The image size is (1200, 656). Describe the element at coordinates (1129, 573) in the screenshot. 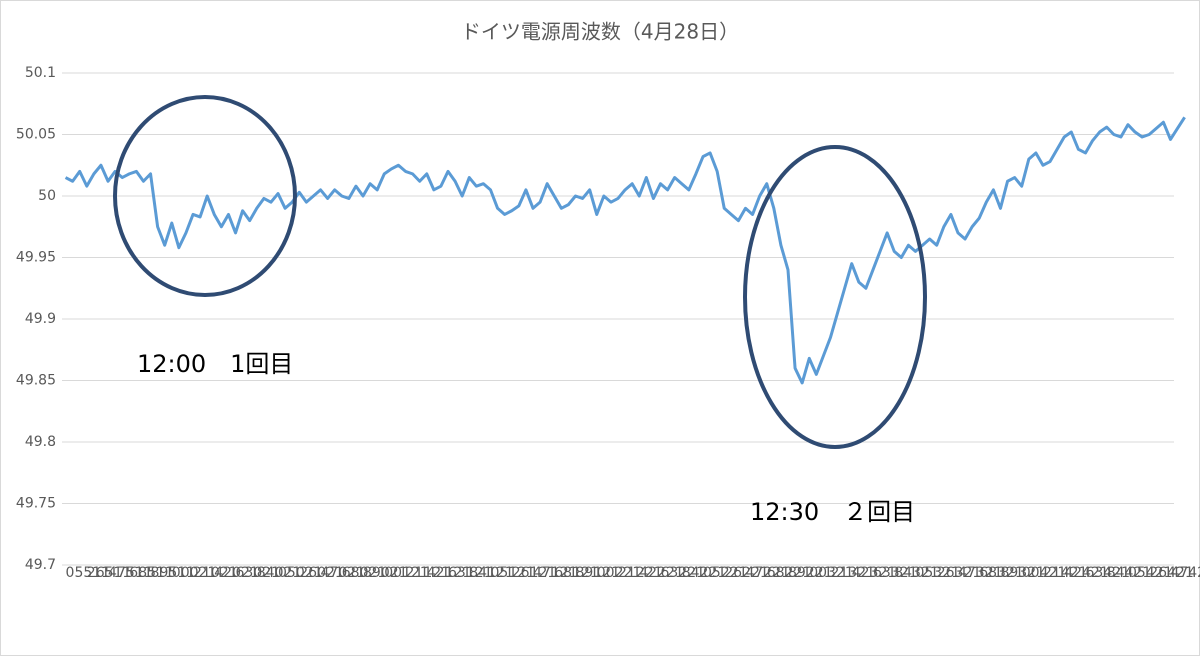

I see `x-tick-label: 84421` at that location.